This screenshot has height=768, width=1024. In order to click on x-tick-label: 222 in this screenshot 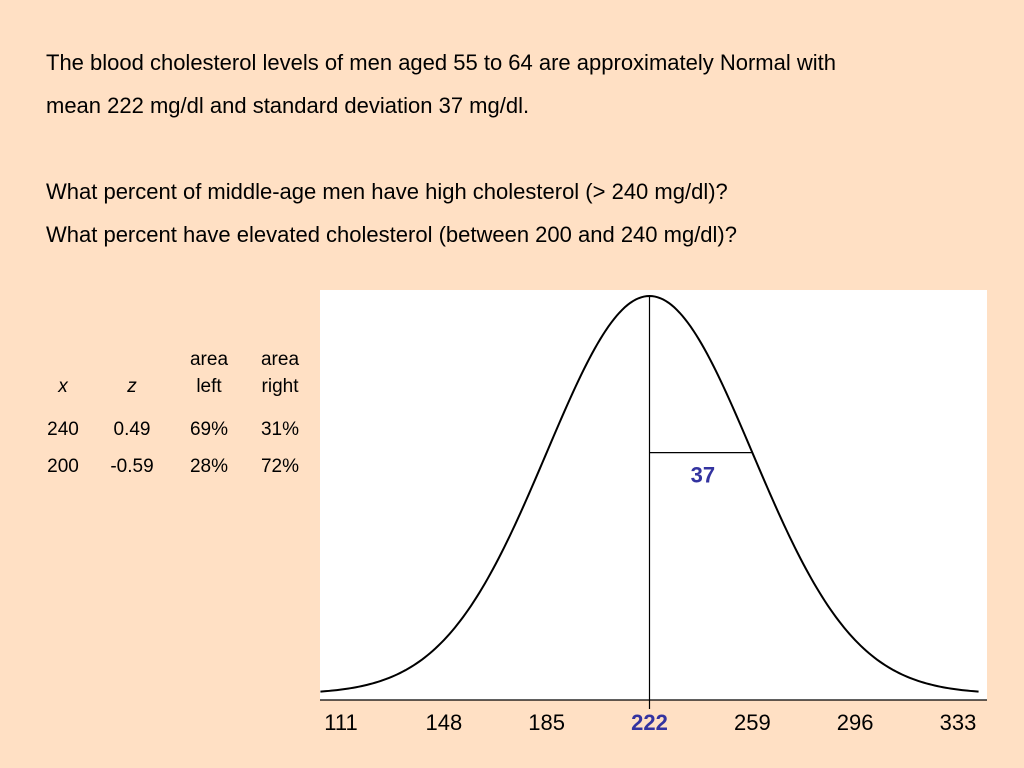, I will do `click(649, 722)`.